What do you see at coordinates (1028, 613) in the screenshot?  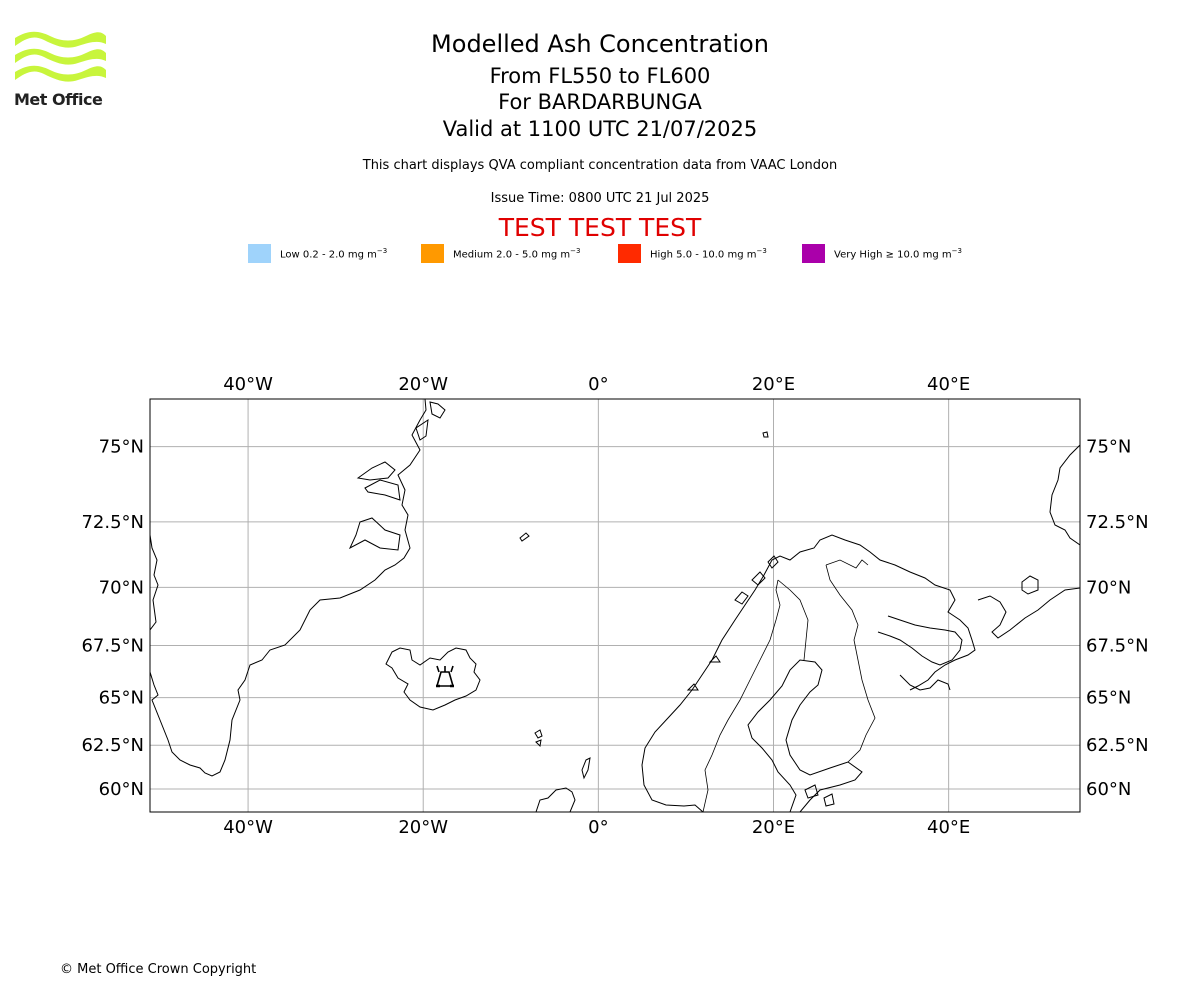 I see `coastline-russia-north` at bounding box center [1028, 613].